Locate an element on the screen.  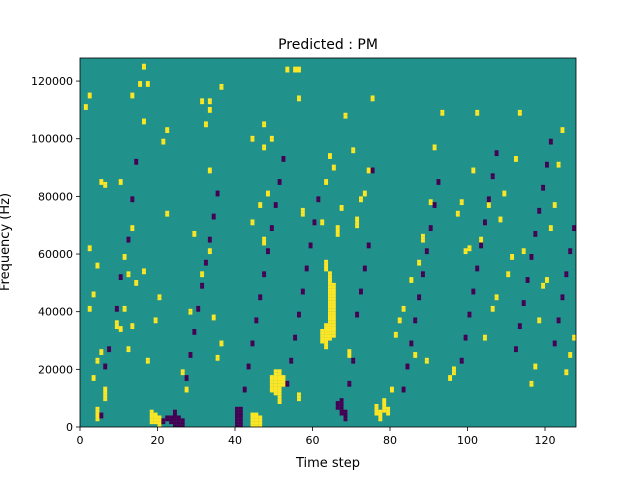
x-tick-label: 120 is located at coordinates (545, 440).